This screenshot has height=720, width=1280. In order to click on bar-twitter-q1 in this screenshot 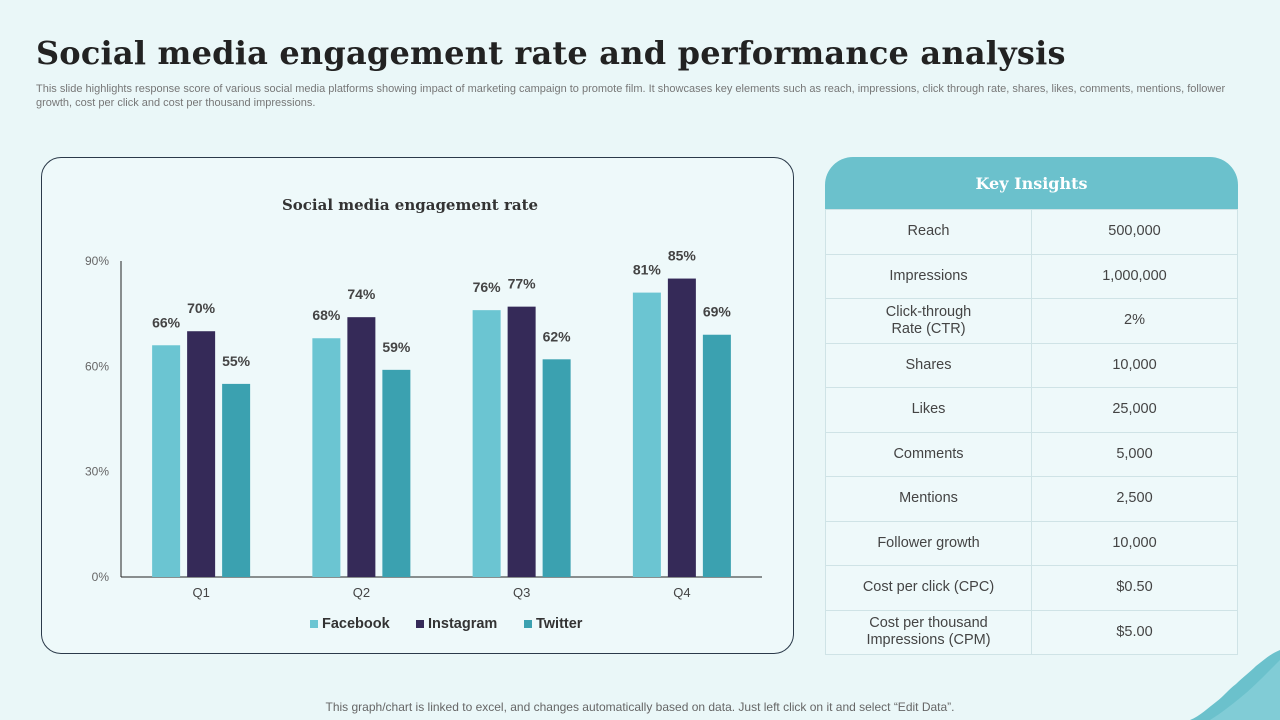, I will do `click(236, 480)`.